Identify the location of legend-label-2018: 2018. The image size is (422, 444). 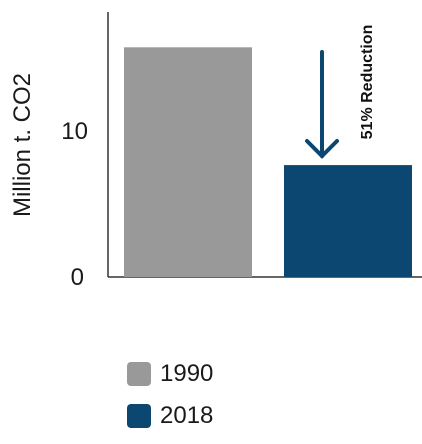
(187, 415).